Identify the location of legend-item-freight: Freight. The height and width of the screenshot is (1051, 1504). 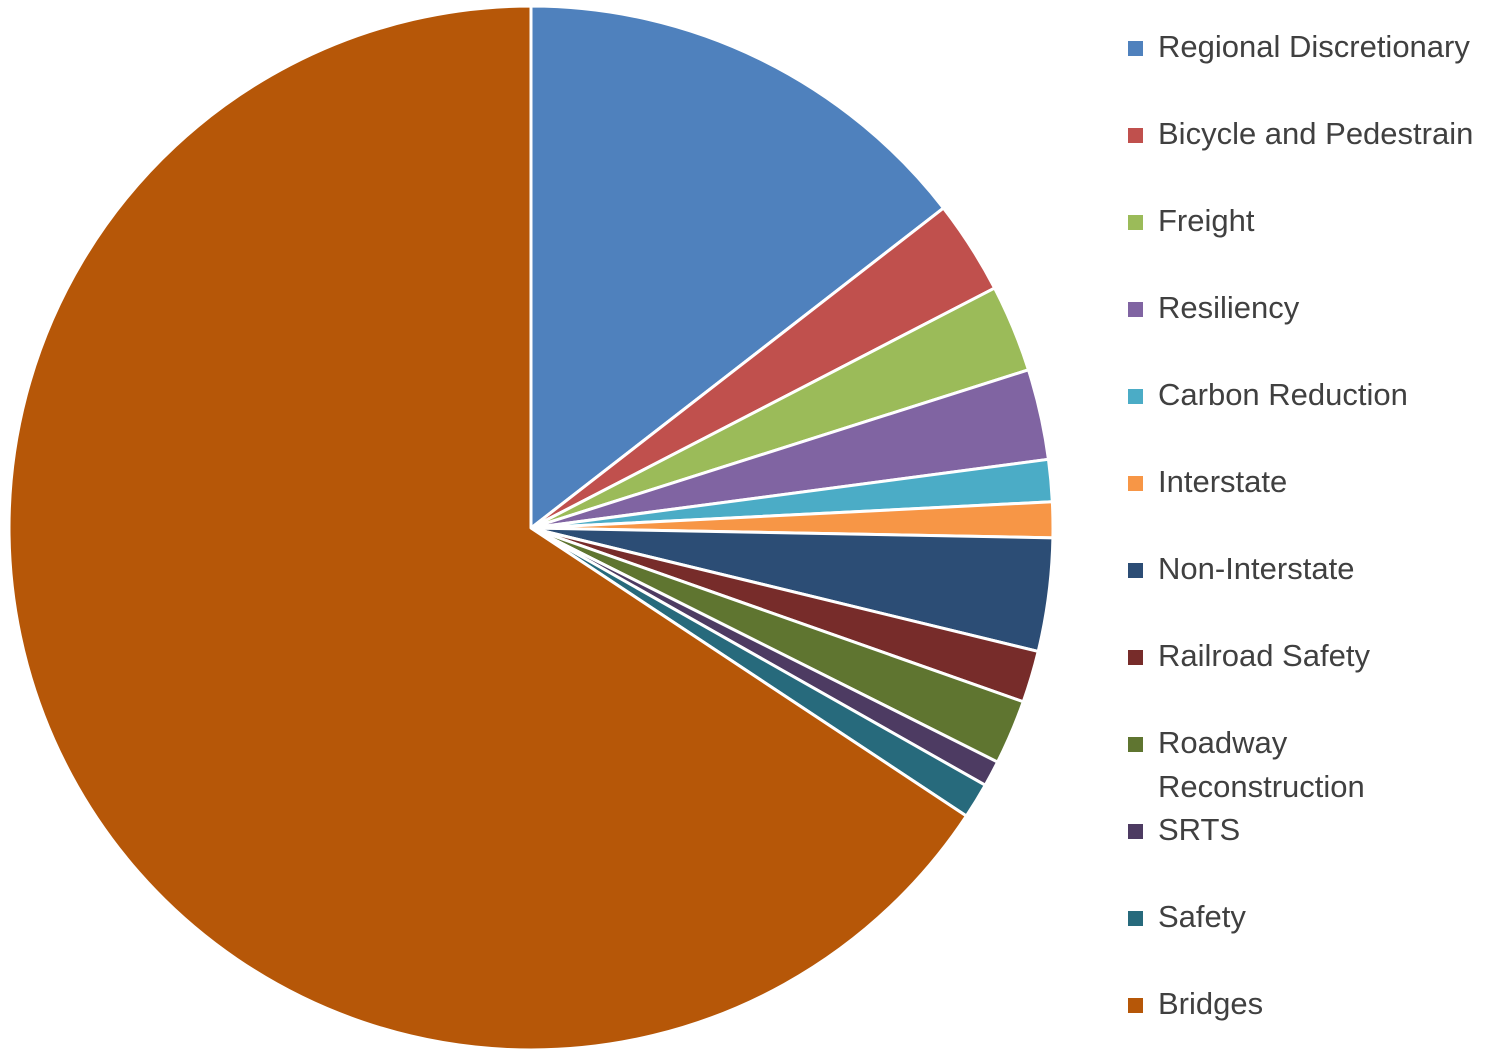
(1308, 221).